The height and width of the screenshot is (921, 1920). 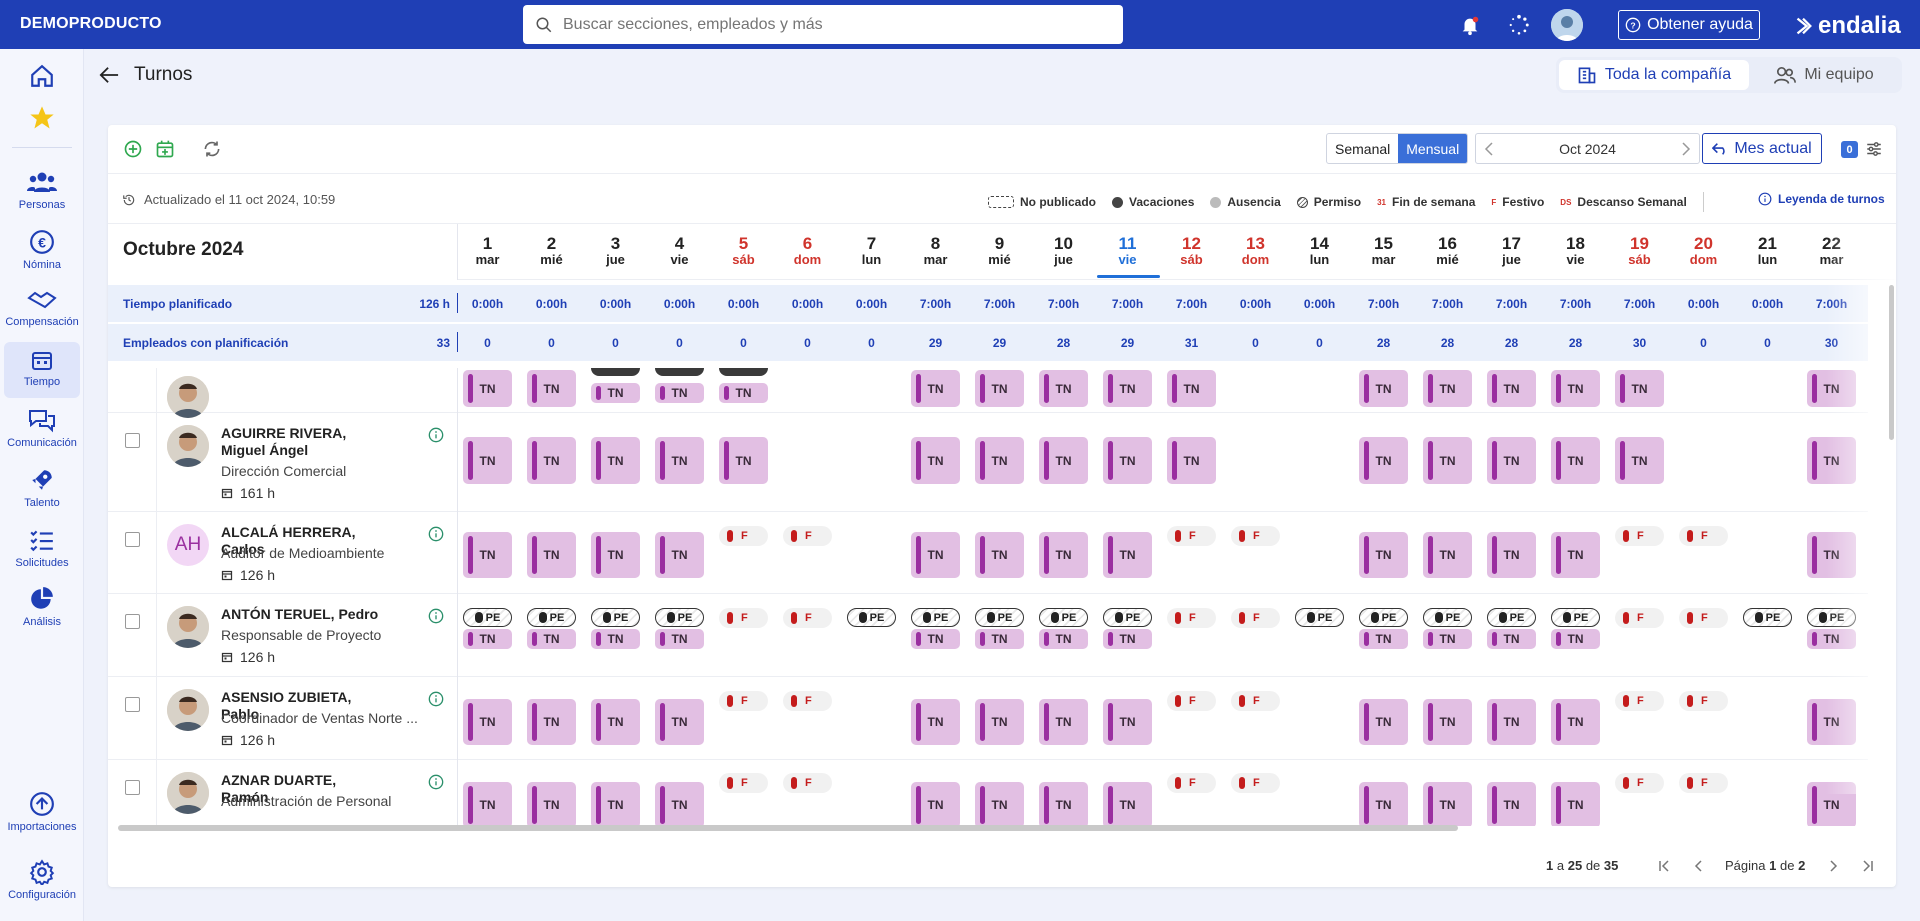 I want to click on shift-legend-link: Leyenda de turnos, so click(x=1821, y=199).